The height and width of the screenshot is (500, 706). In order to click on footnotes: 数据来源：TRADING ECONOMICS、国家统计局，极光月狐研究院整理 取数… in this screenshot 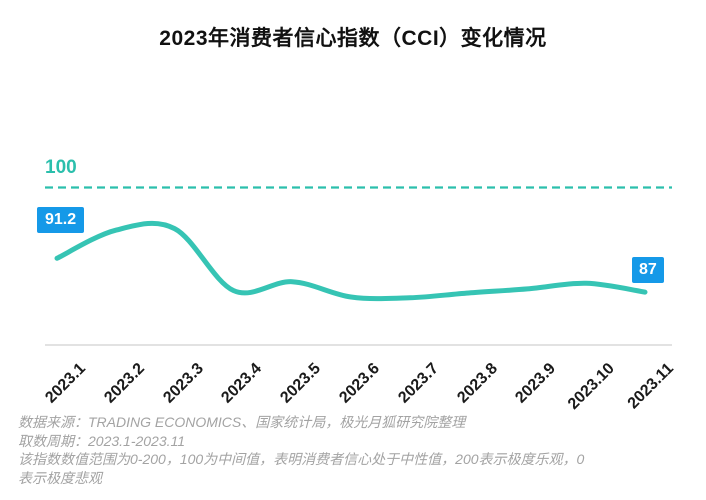, I will do `click(360, 450)`.